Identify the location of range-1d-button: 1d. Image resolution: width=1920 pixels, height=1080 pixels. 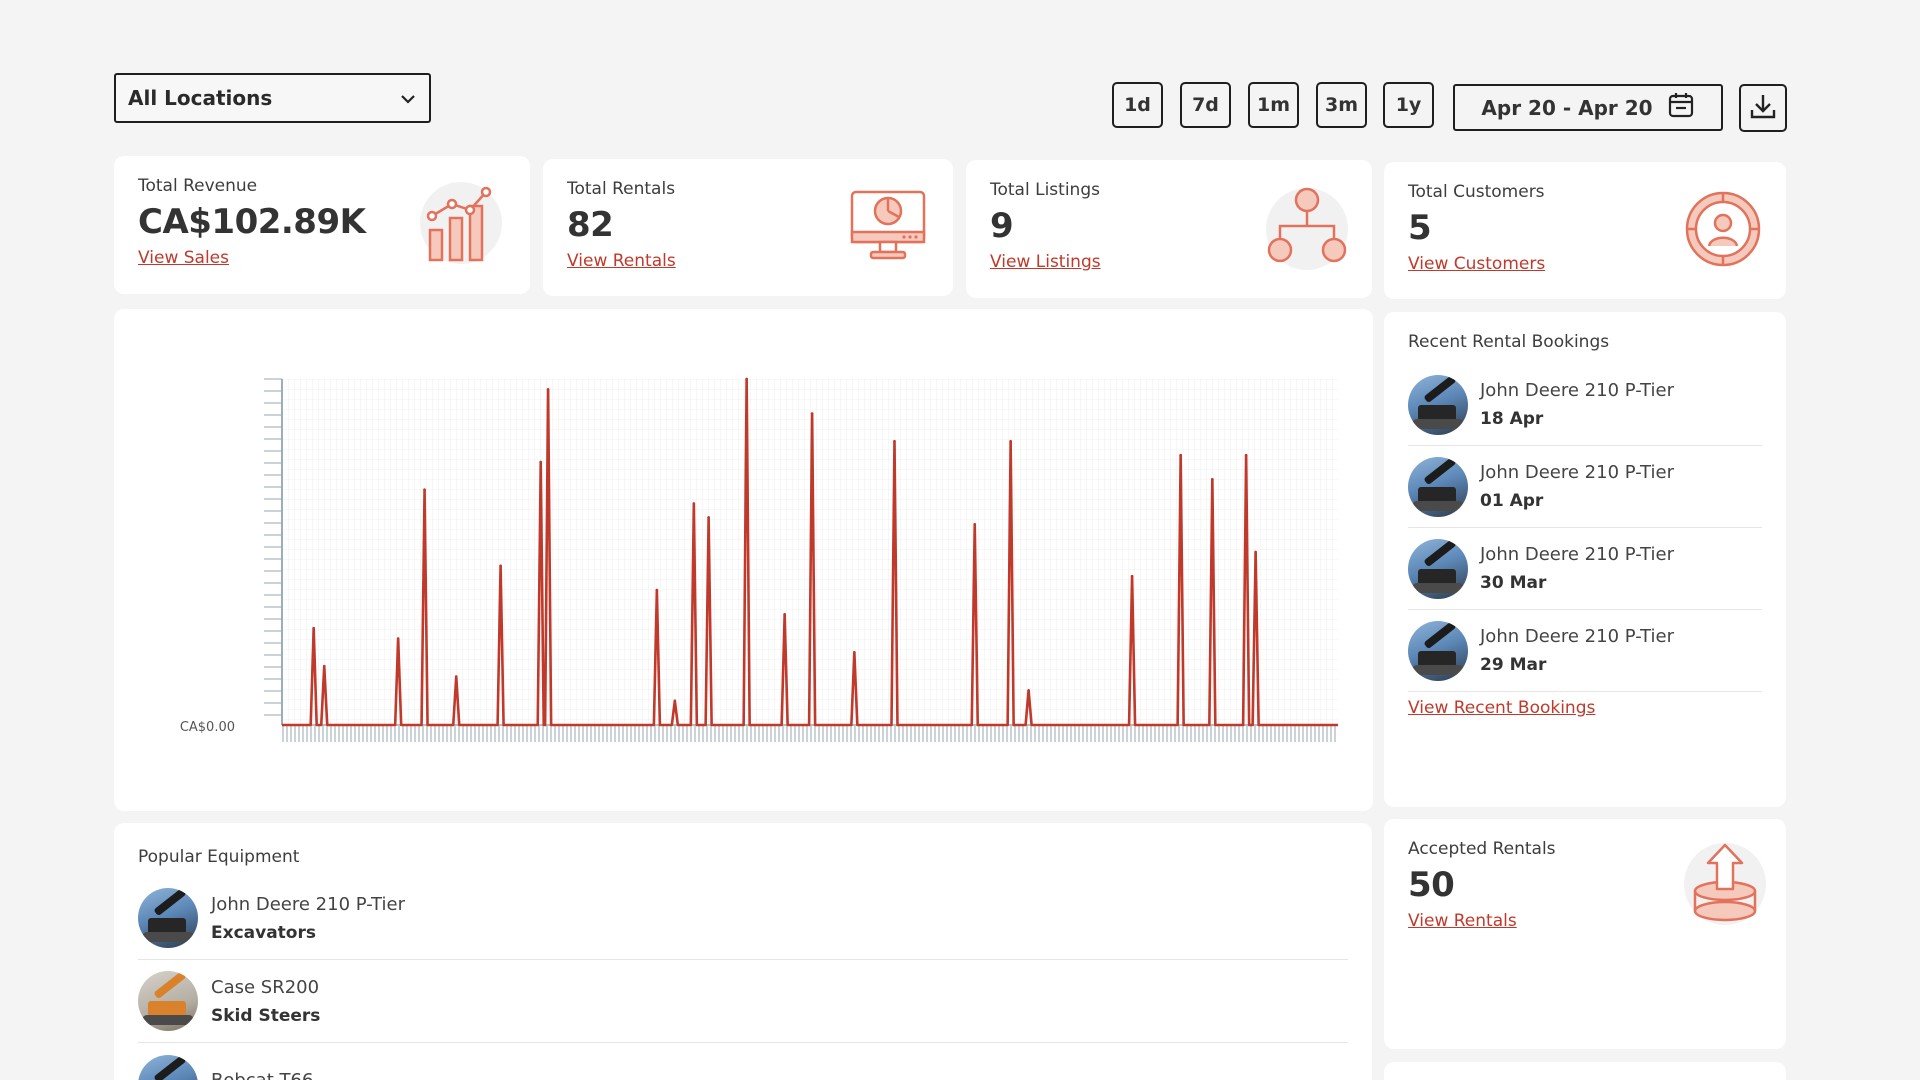
(1137, 105).